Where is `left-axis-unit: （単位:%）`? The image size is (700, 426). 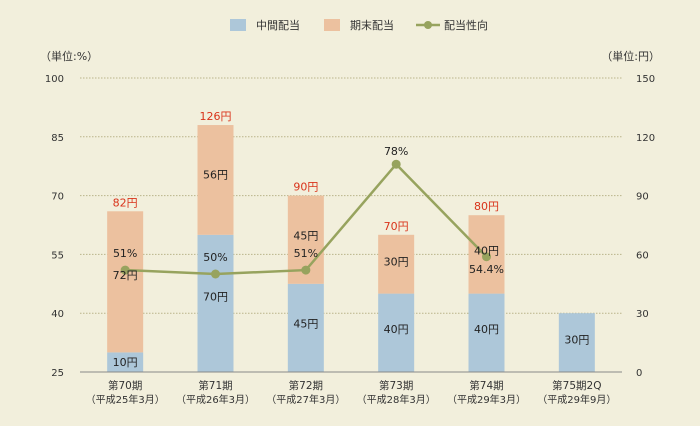 left-axis-unit: （単位:%） is located at coordinates (69, 56).